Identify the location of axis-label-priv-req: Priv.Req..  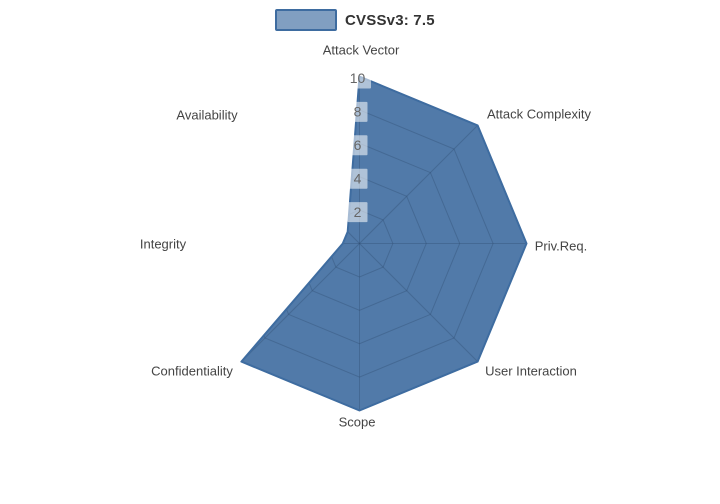
(561, 245).